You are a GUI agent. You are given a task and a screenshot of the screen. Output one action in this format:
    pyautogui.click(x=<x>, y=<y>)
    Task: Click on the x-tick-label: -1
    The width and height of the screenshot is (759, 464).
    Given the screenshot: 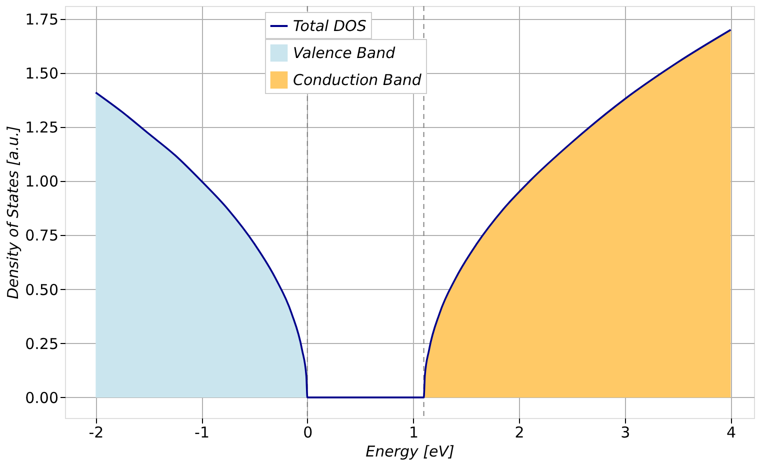 What is the action you would take?
    pyautogui.click(x=202, y=433)
    